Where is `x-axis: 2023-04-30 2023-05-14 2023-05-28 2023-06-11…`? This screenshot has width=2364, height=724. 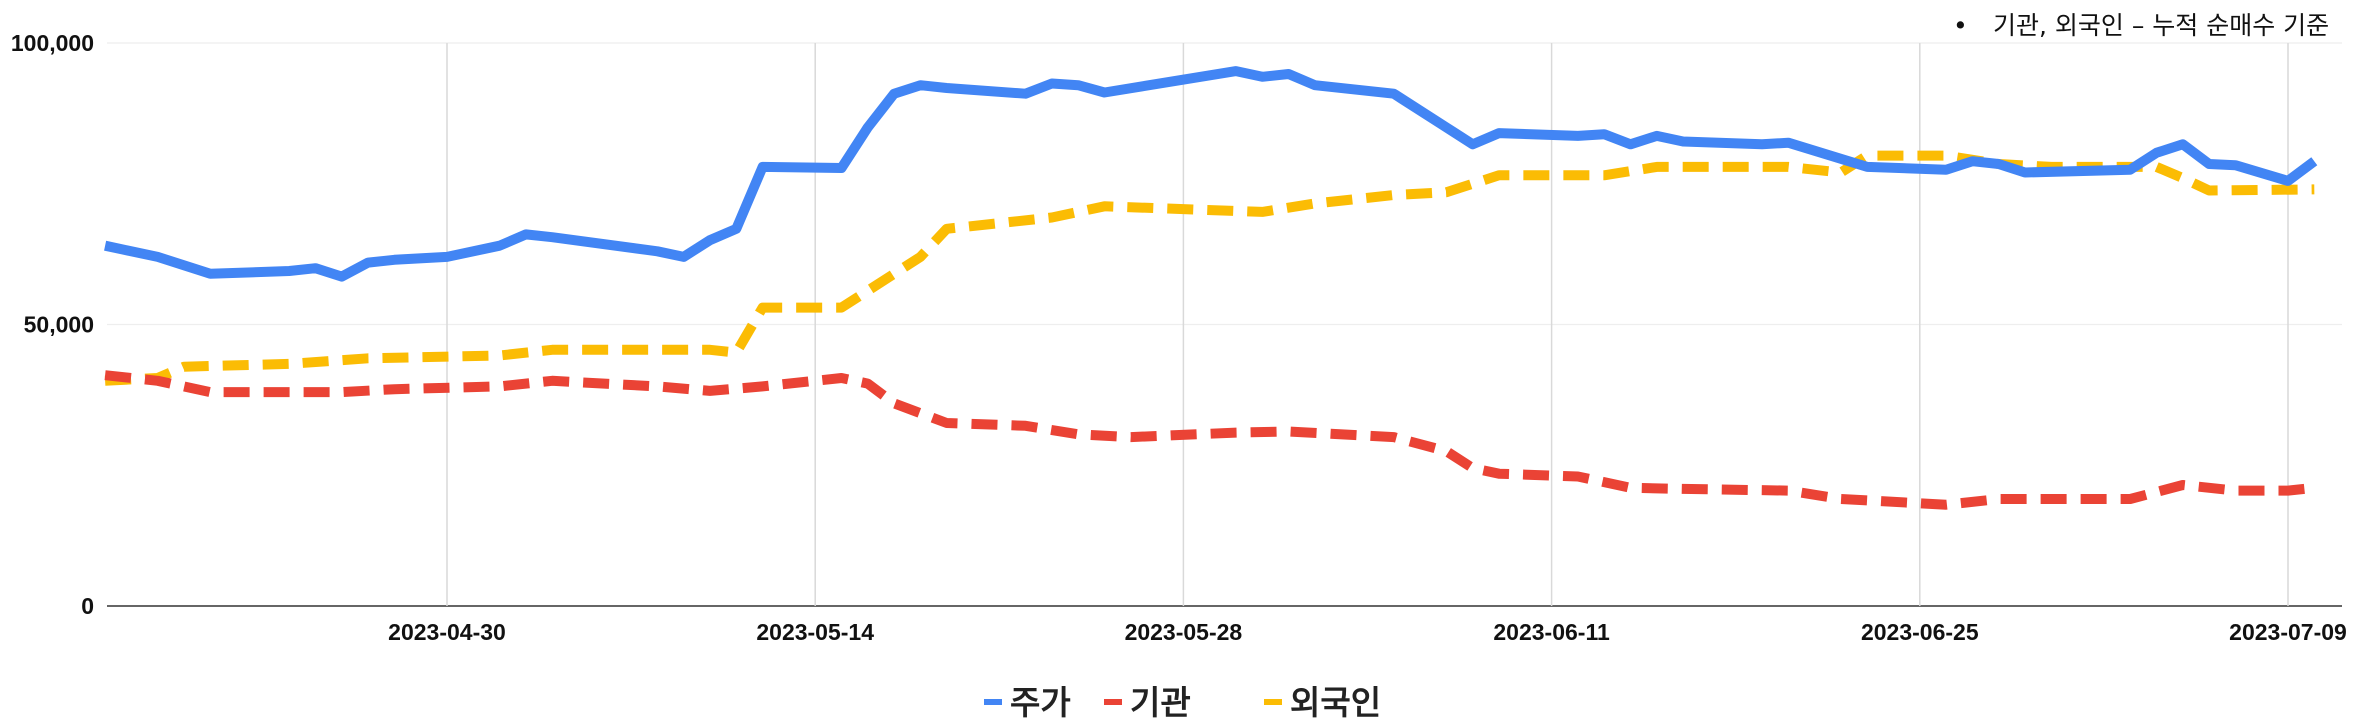
x-axis: 2023-04-30 2023-05-14 2023-05-28 2023-06-11… is located at coordinates (1367, 632).